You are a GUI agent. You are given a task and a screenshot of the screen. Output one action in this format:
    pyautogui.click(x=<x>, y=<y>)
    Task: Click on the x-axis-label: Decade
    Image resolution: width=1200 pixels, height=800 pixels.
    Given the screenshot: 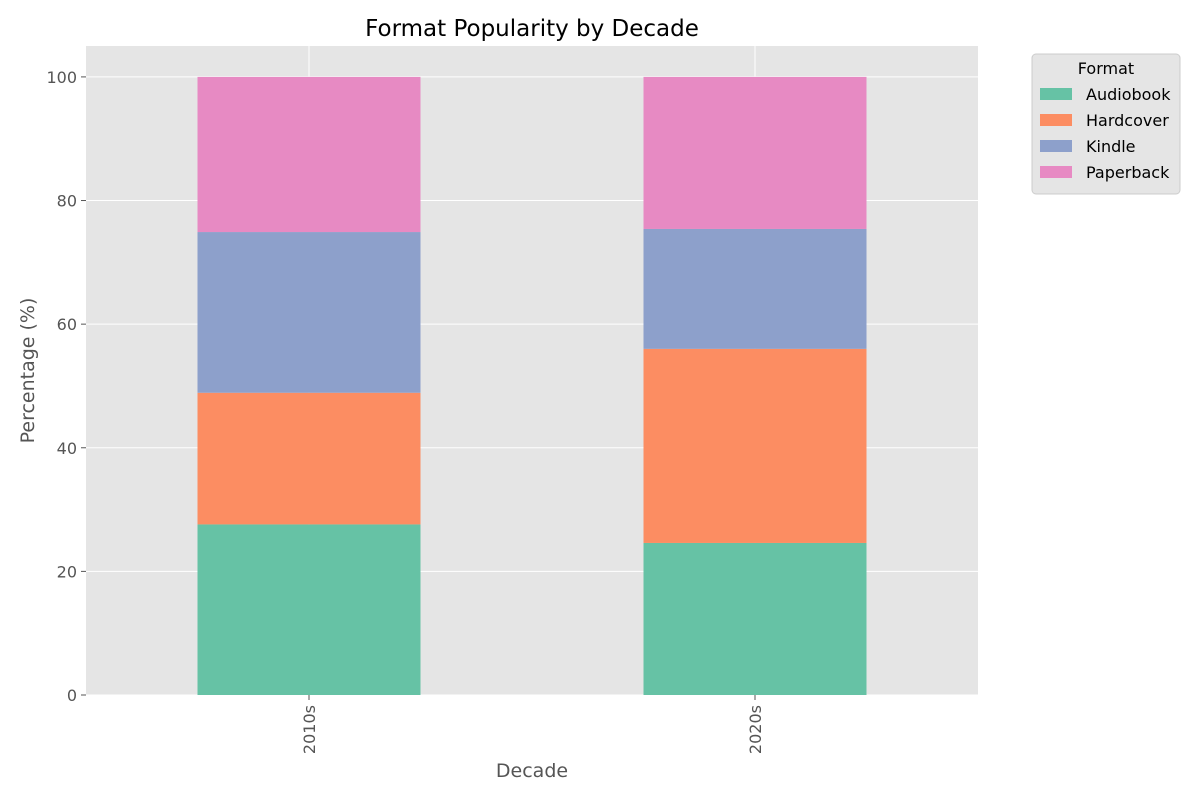 What is the action you would take?
    pyautogui.click(x=532, y=771)
    